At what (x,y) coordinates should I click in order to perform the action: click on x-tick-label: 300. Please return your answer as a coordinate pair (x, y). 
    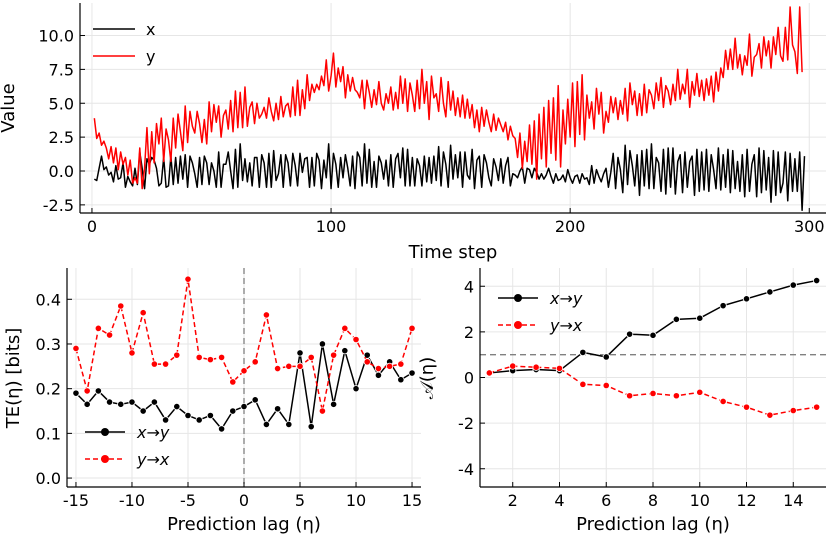
    Looking at the image, I should click on (809, 226).